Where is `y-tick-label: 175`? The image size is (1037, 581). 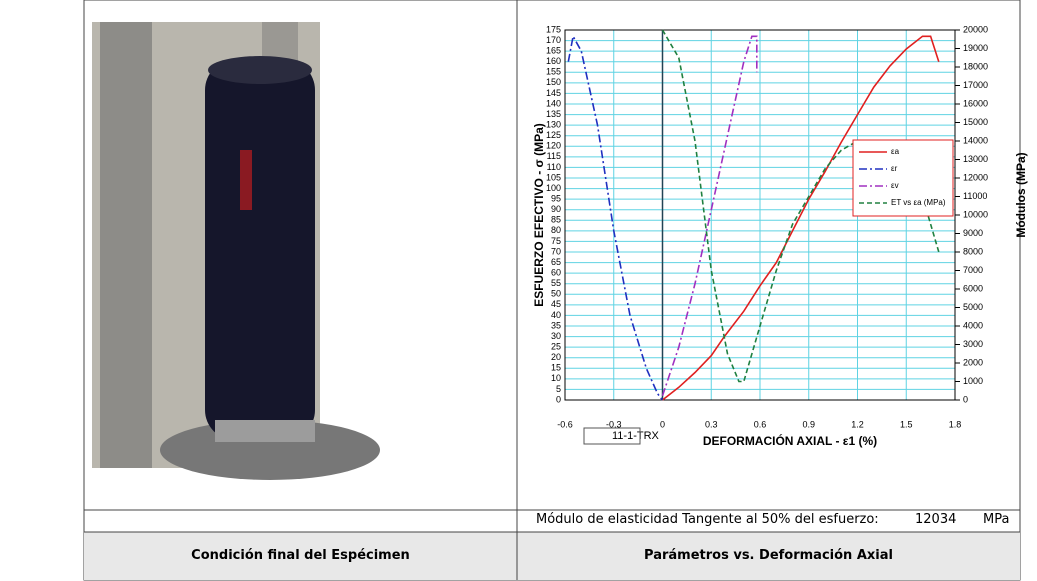 y-tick-label: 175 is located at coordinates (553, 29).